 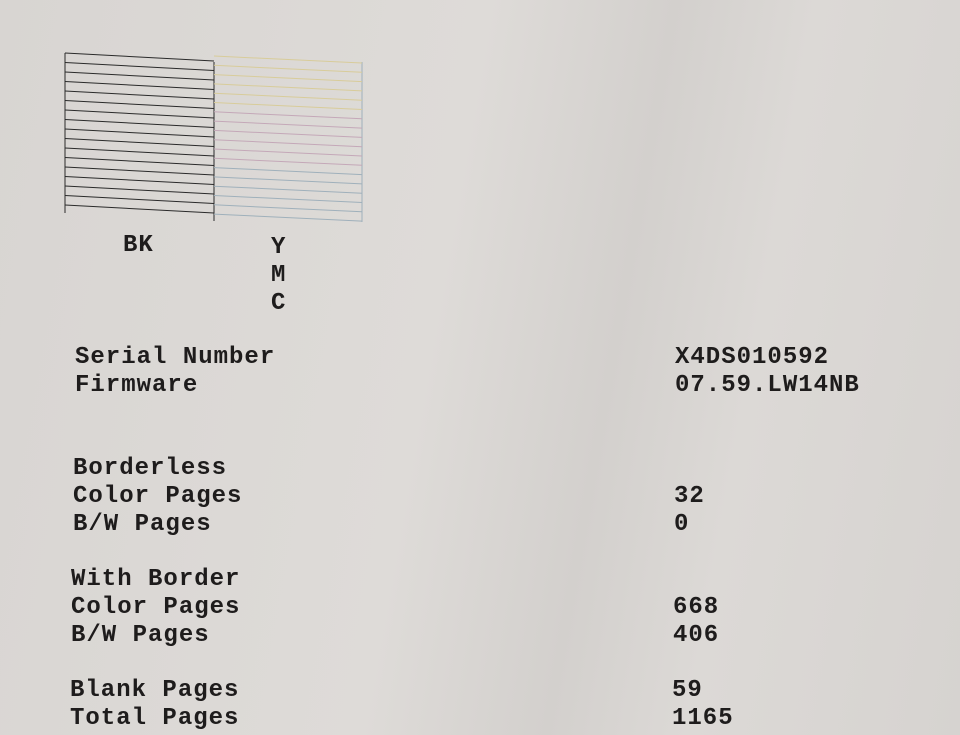 I want to click on serial-label: Serial Number, so click(x=175, y=357).